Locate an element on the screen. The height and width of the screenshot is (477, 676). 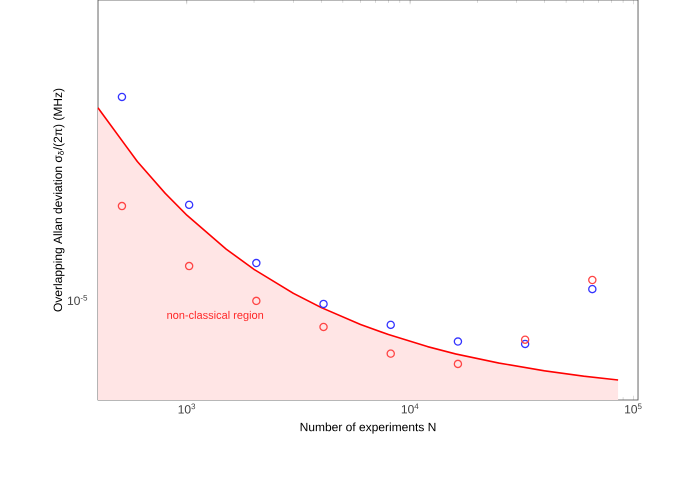
annotation: non-classical region is located at coordinates (215, 316).